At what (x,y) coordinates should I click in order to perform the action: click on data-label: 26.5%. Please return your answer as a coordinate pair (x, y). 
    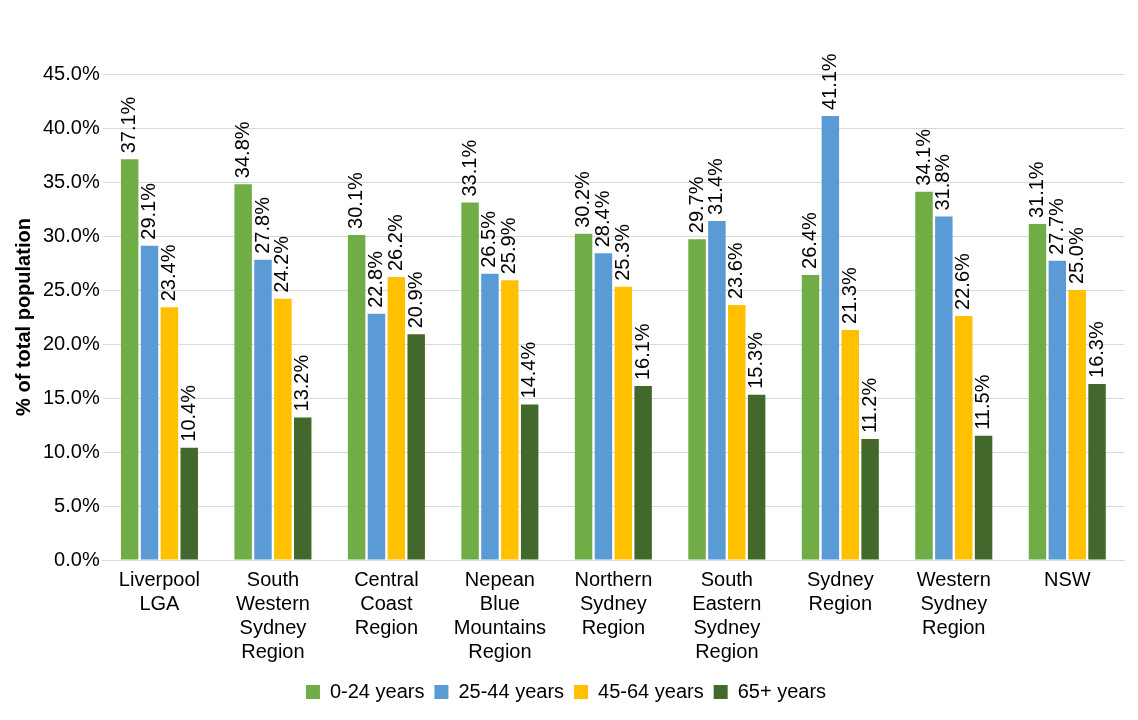
    Looking at the image, I should click on (488, 239).